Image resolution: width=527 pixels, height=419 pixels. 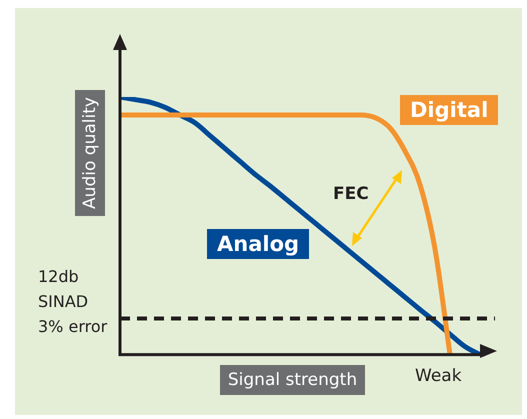 What do you see at coordinates (351, 194) in the screenshot?
I see `annotation: FEC` at bounding box center [351, 194].